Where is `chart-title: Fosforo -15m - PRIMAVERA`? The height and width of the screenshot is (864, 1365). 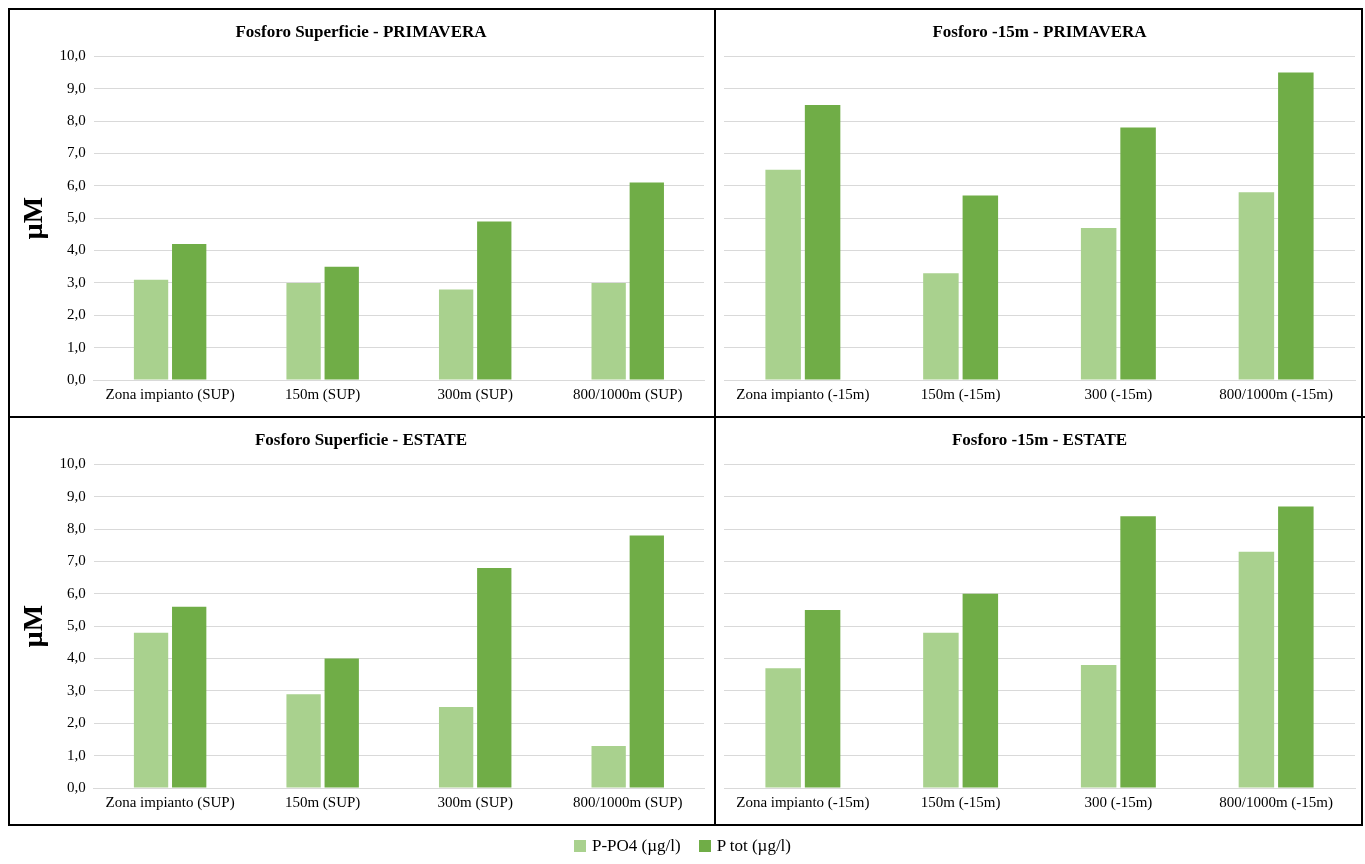
chart-title: Fosforo -15m - PRIMAVERA is located at coordinates (1040, 31).